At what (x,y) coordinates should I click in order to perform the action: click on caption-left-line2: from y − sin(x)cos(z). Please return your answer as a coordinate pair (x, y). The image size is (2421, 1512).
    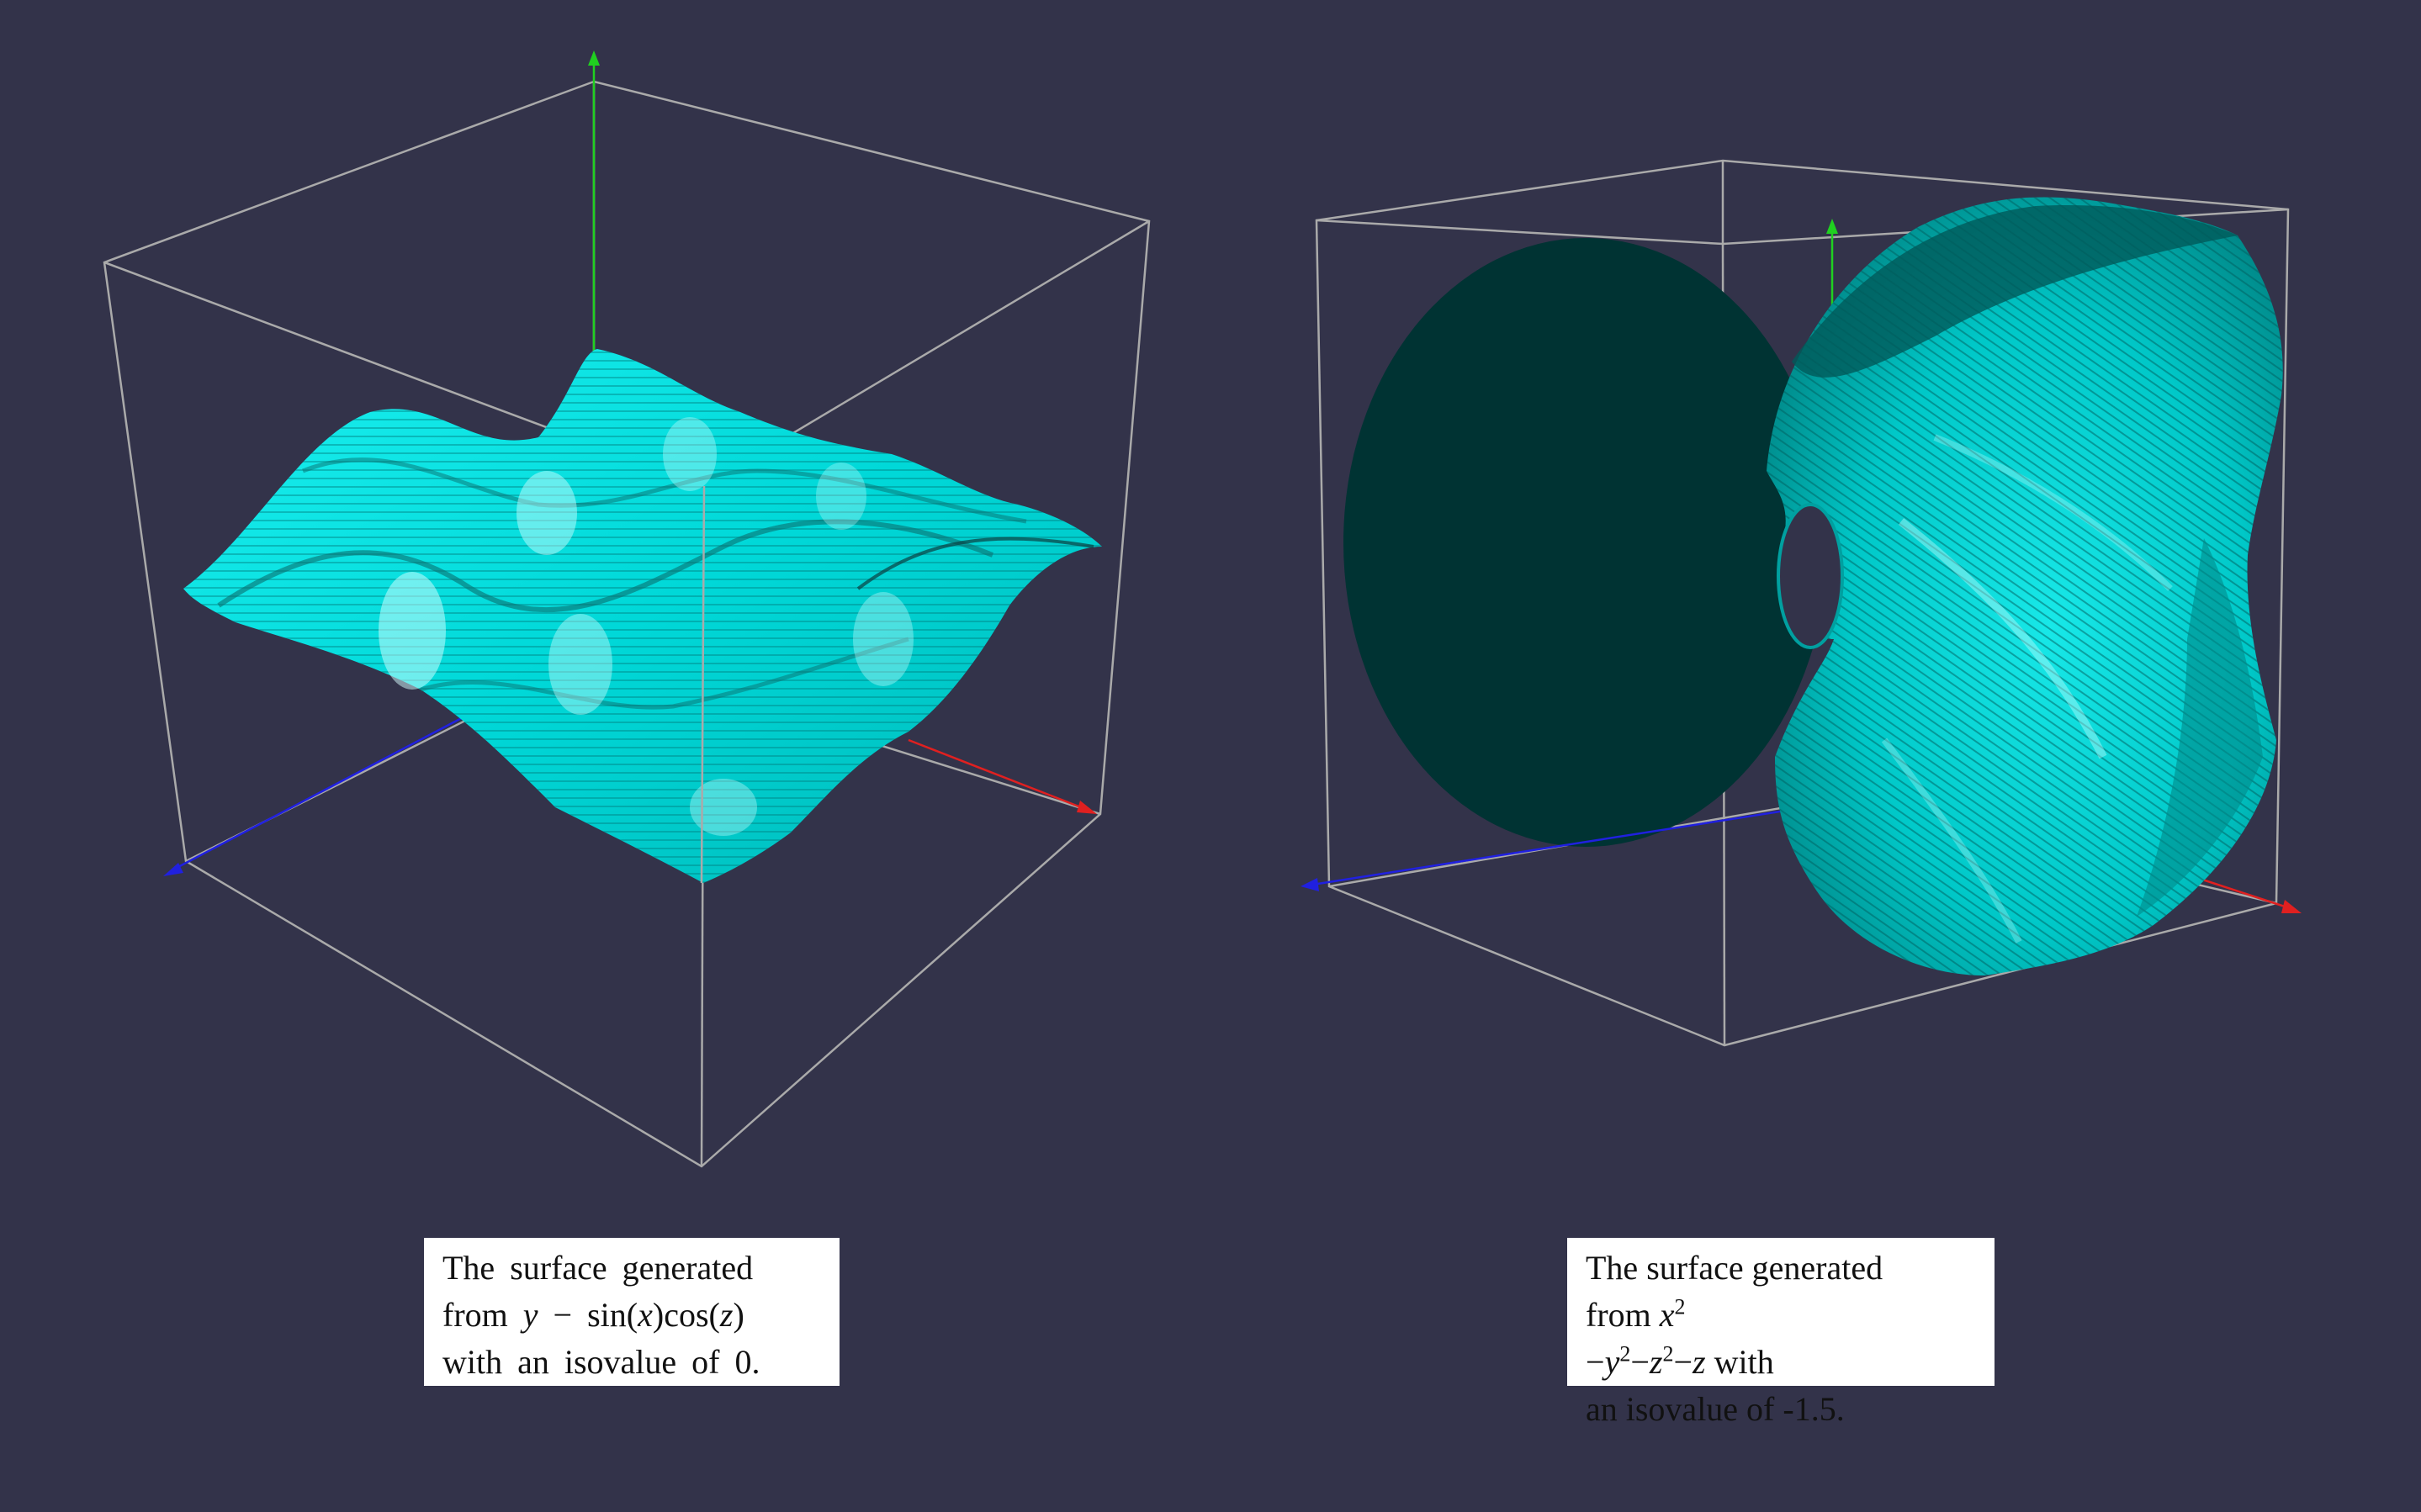
    Looking at the image, I should click on (593, 1315).